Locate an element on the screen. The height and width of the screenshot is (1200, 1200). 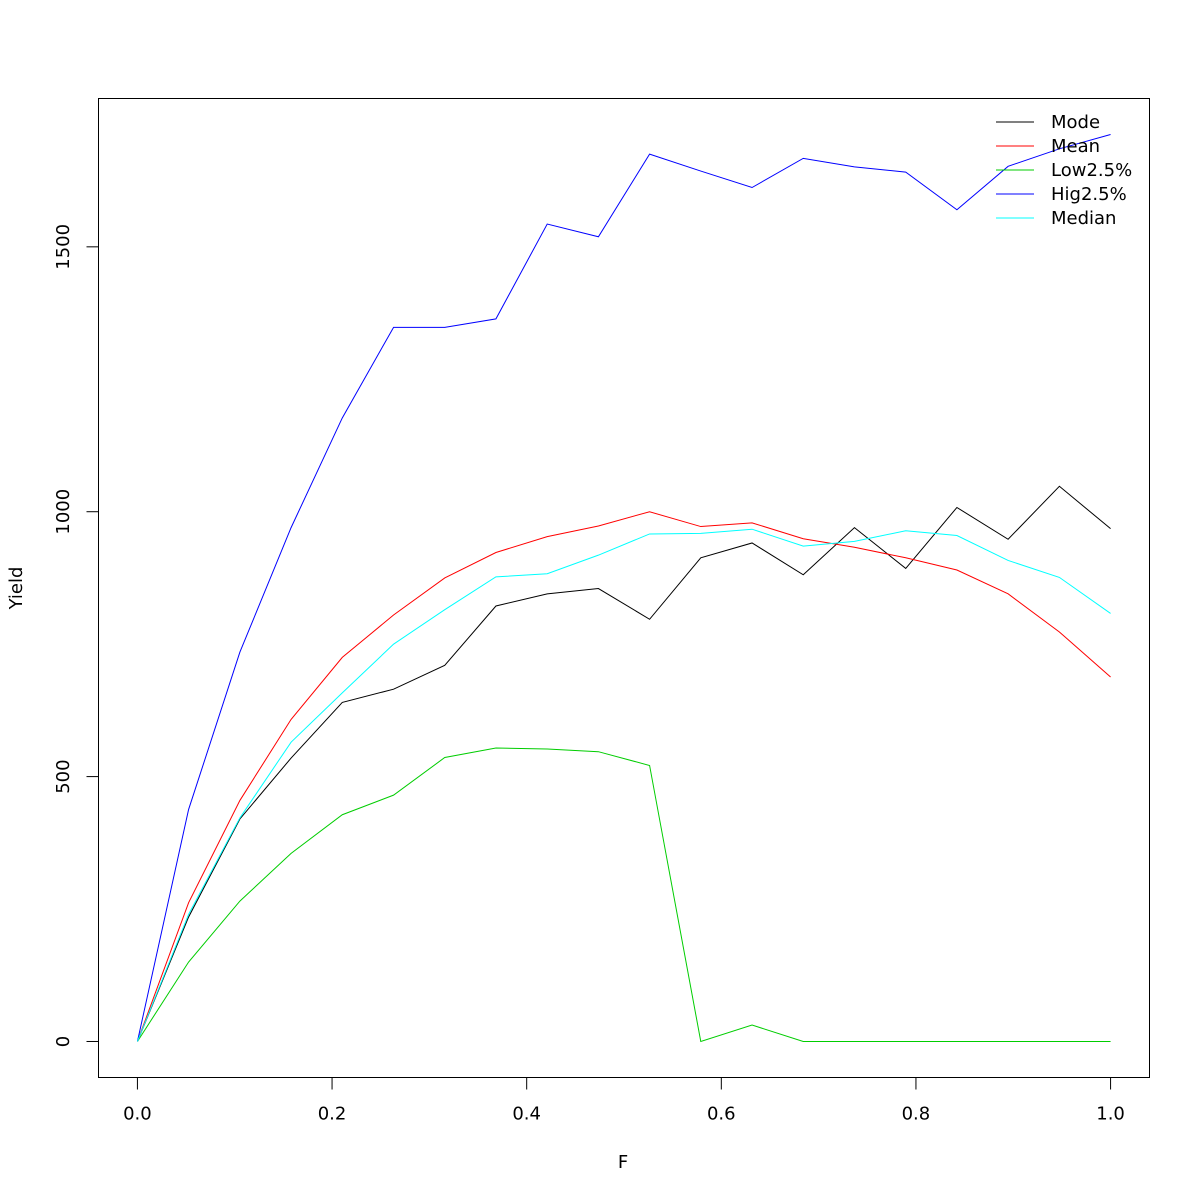
legend-label: Hig2.5% is located at coordinates (1089, 194).